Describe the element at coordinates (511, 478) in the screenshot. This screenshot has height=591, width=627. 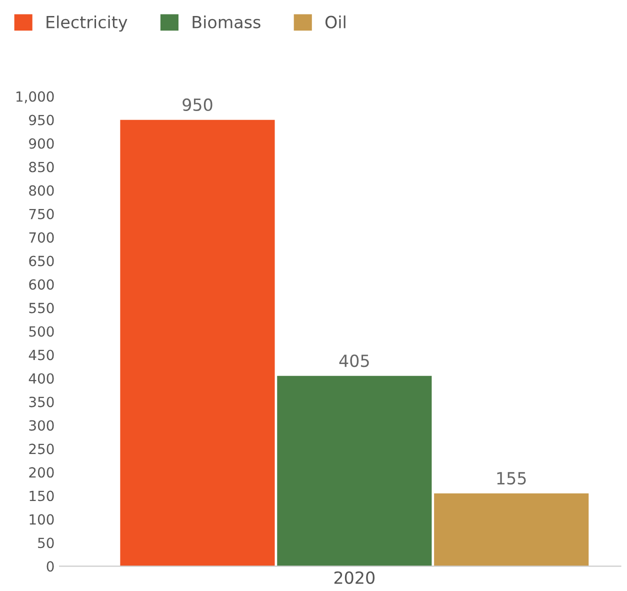
I see `data-label: 155` at that location.